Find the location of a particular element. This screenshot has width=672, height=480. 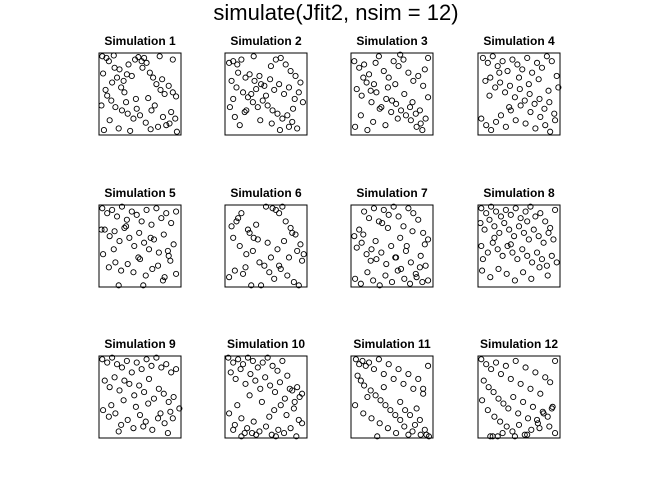

simulation-panel: Simulation 8 is located at coordinates (519, 237).